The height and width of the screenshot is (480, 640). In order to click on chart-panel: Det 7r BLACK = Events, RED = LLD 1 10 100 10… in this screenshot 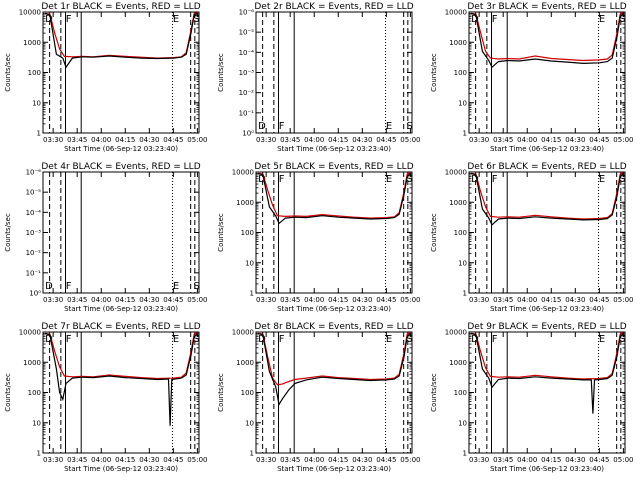, I will do `click(105, 397)`.